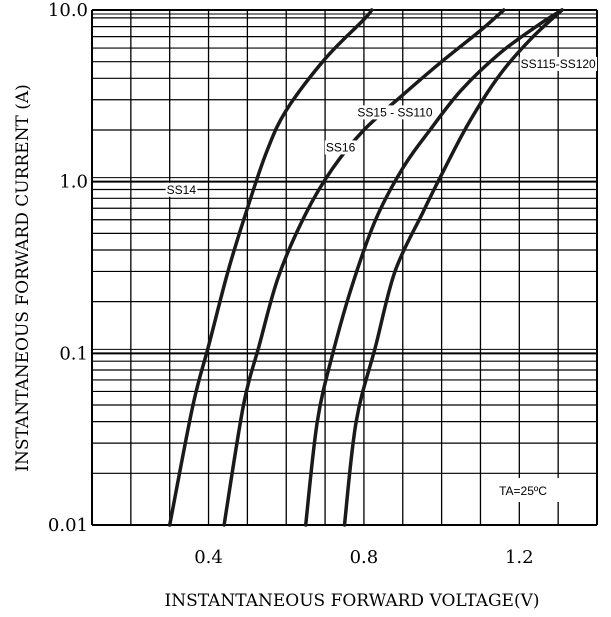 Image resolution: width=611 pixels, height=617 pixels. What do you see at coordinates (519, 557) in the screenshot?
I see `x-tick-label: 1.2` at bounding box center [519, 557].